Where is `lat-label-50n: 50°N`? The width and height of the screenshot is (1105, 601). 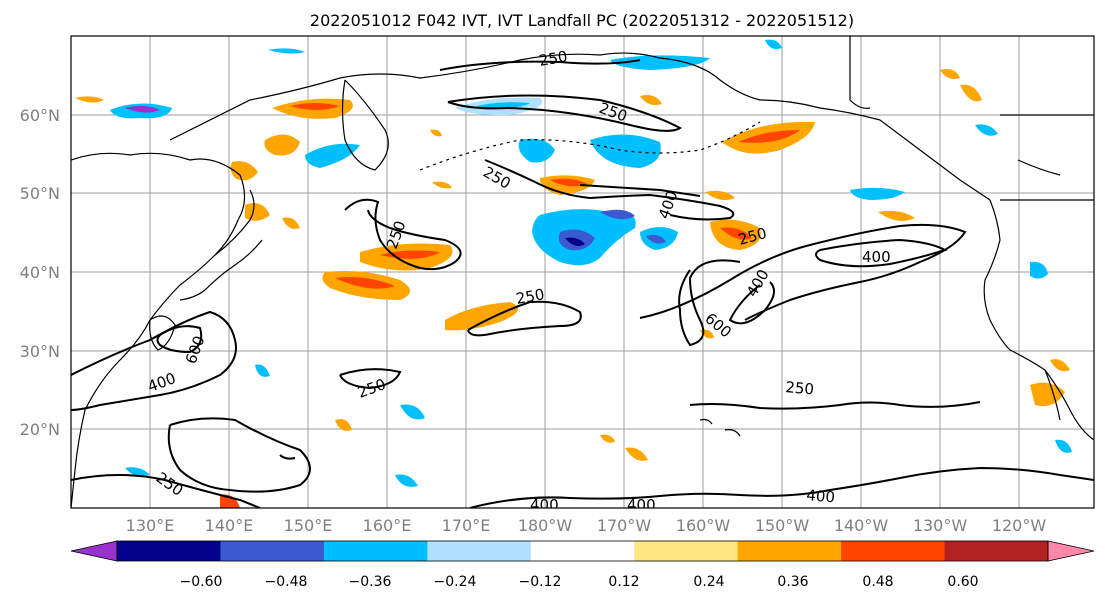 lat-label-50n: 50°N is located at coordinates (40, 193).